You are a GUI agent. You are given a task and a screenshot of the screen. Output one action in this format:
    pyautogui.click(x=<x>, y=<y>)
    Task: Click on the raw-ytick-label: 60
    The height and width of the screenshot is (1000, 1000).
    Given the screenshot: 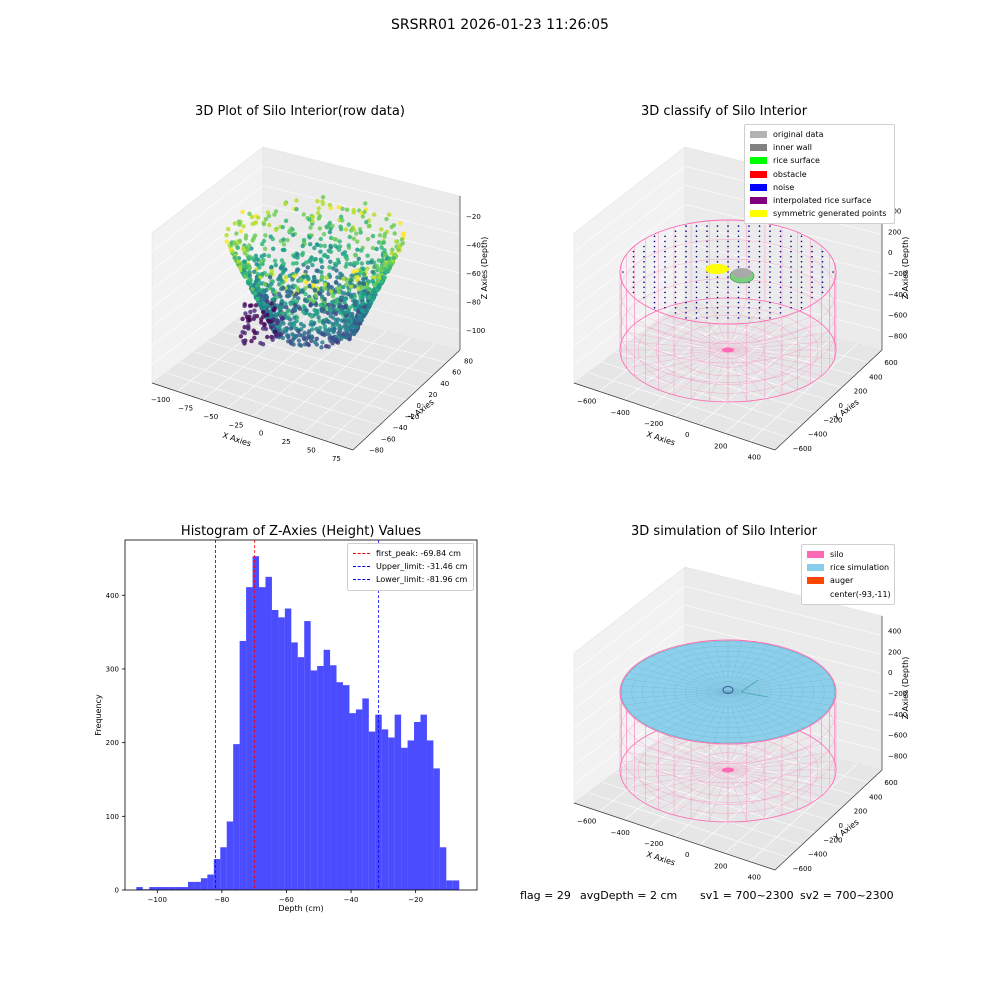 What is the action you would take?
    pyautogui.click(x=456, y=373)
    